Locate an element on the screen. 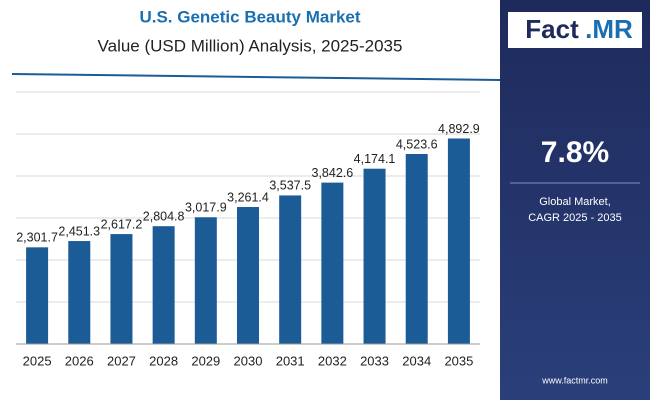  value-label: 4,892.9 is located at coordinates (459, 129).